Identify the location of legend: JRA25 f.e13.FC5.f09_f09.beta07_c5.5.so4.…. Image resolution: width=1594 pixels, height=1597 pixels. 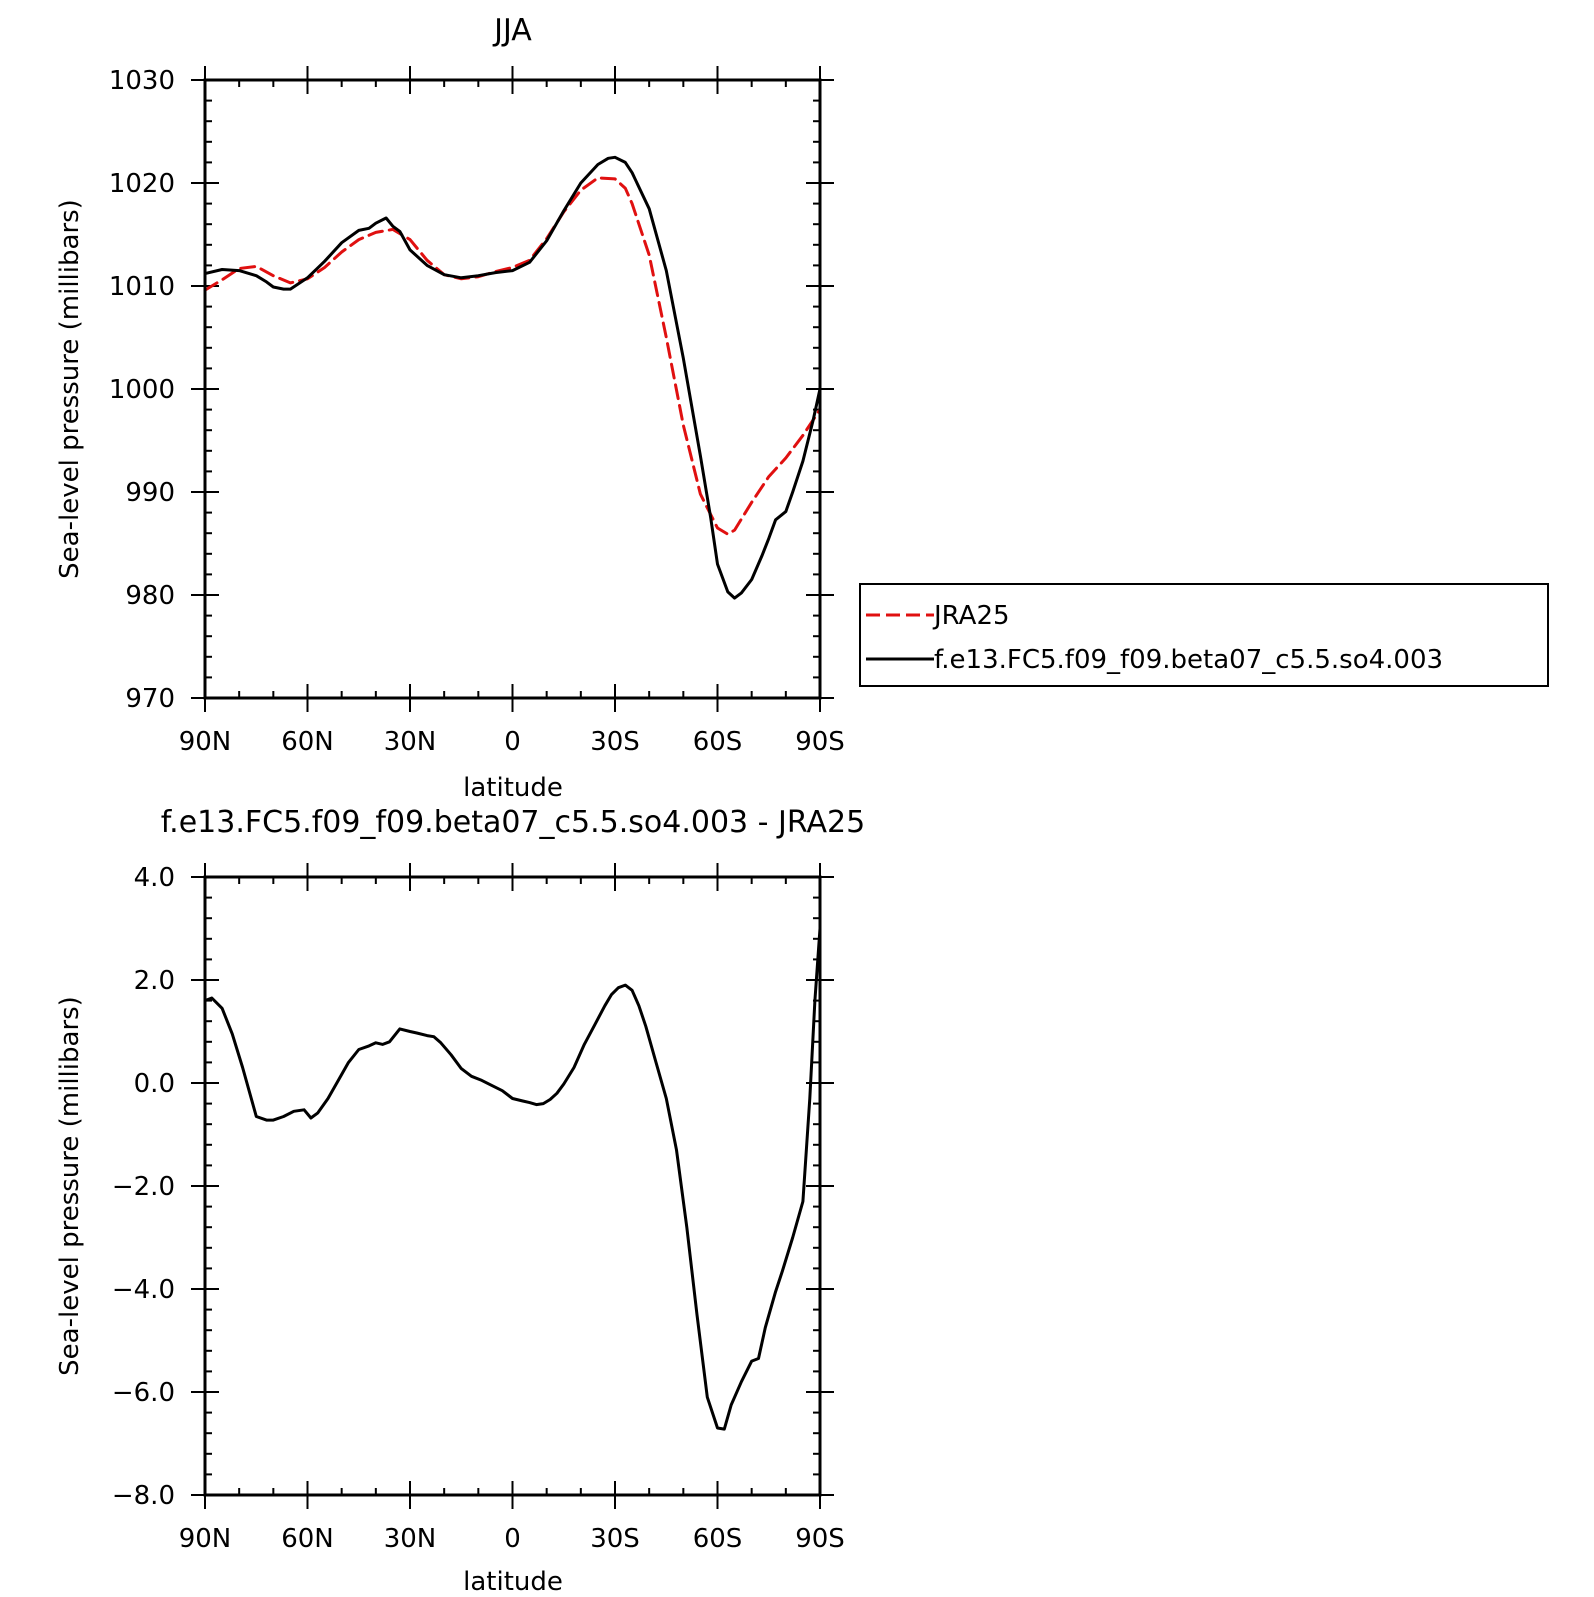
(1204, 635).